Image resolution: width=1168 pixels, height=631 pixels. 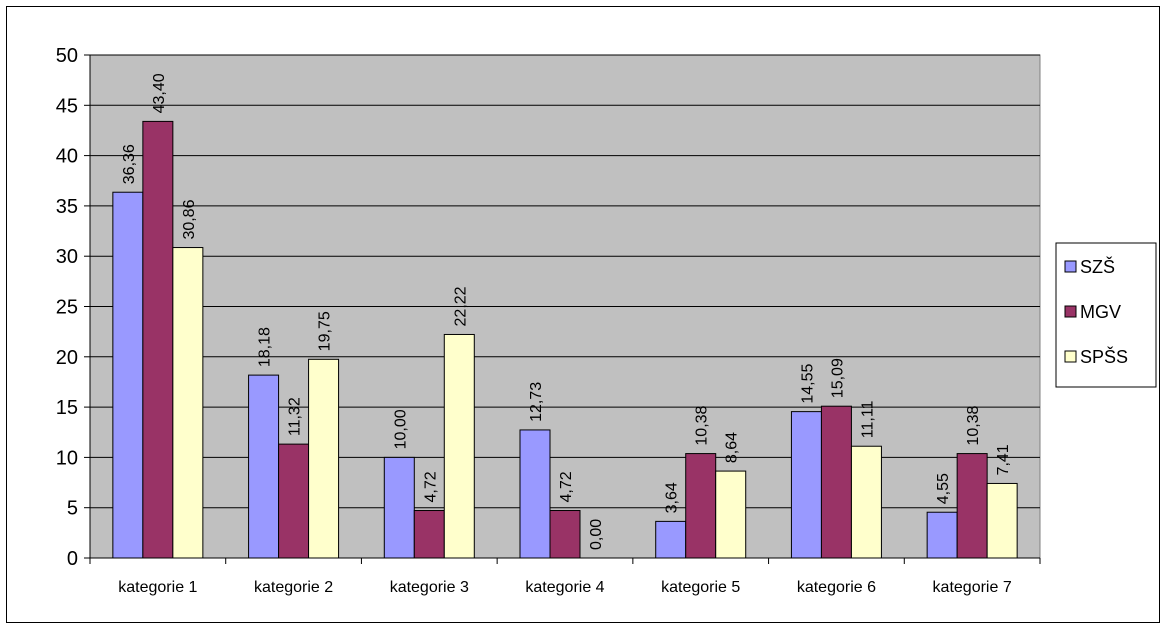 I want to click on data-label: 14,55, so click(x=807, y=383).